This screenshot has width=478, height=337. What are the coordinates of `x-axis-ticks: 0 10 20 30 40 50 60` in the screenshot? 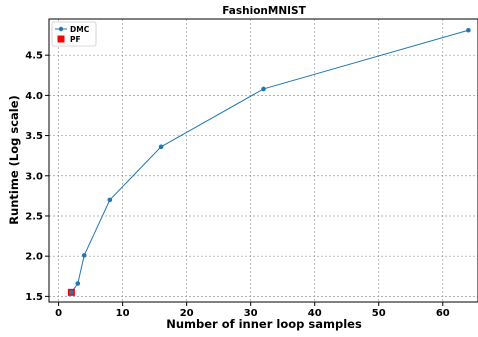 It's located at (252, 310).